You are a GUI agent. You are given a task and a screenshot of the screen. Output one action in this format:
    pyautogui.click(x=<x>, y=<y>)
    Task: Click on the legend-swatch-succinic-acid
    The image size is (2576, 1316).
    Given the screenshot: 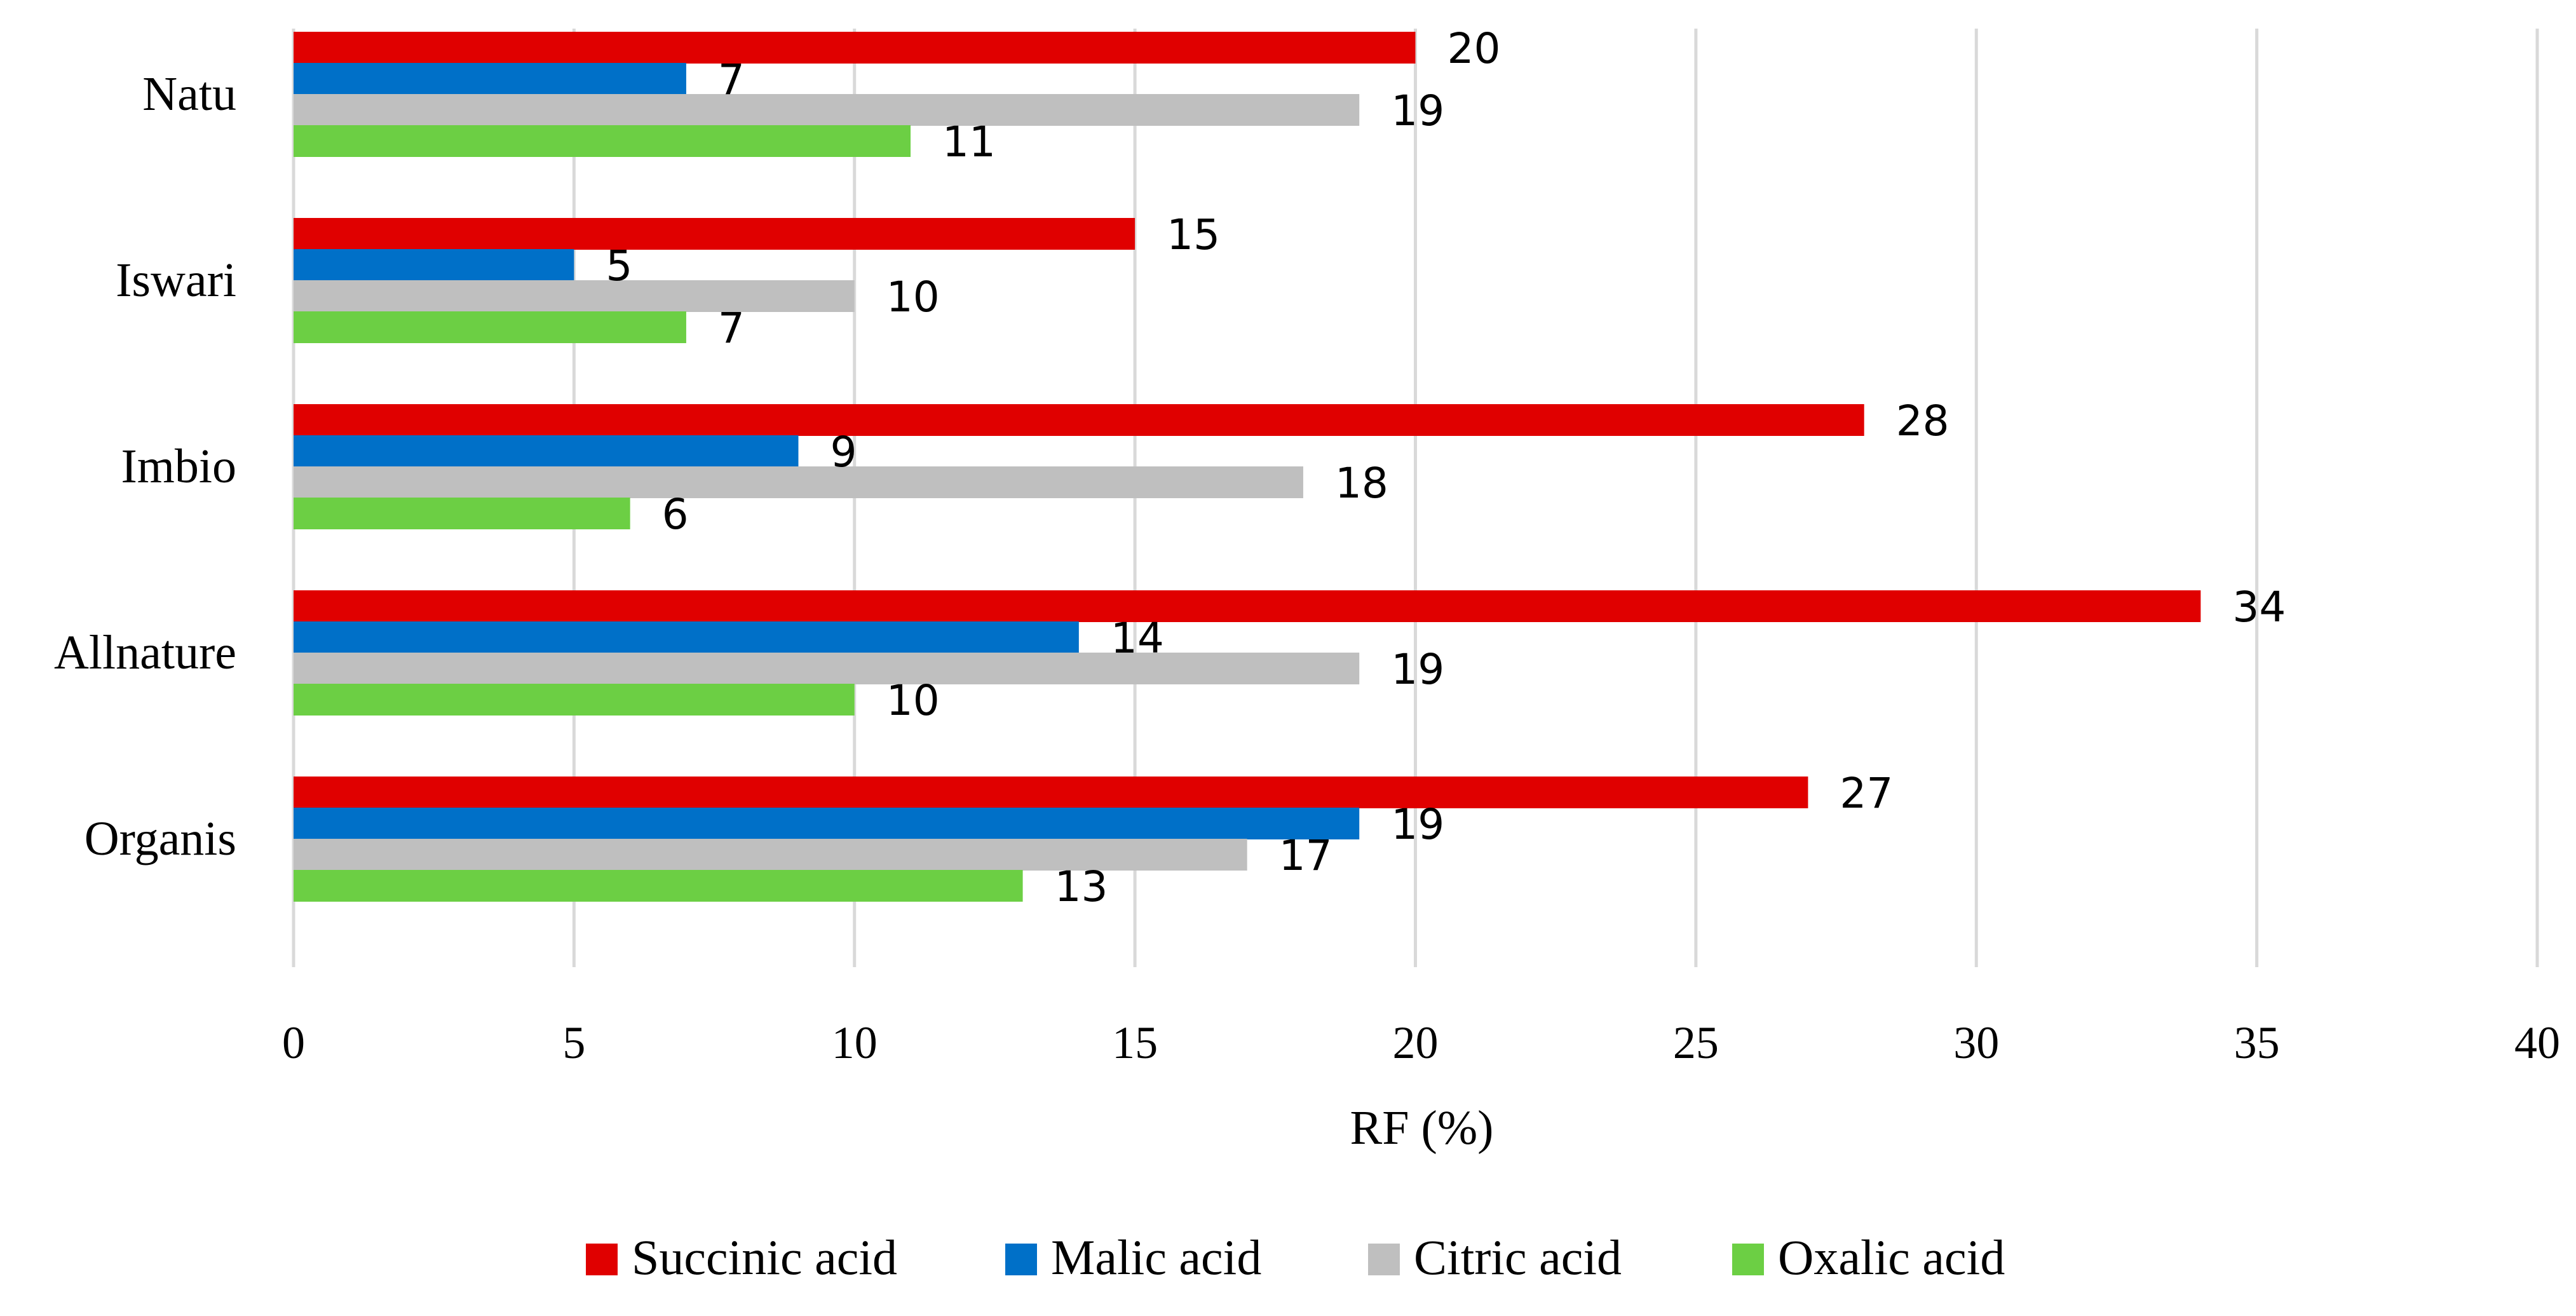 What is the action you would take?
    pyautogui.click(x=602, y=1259)
    